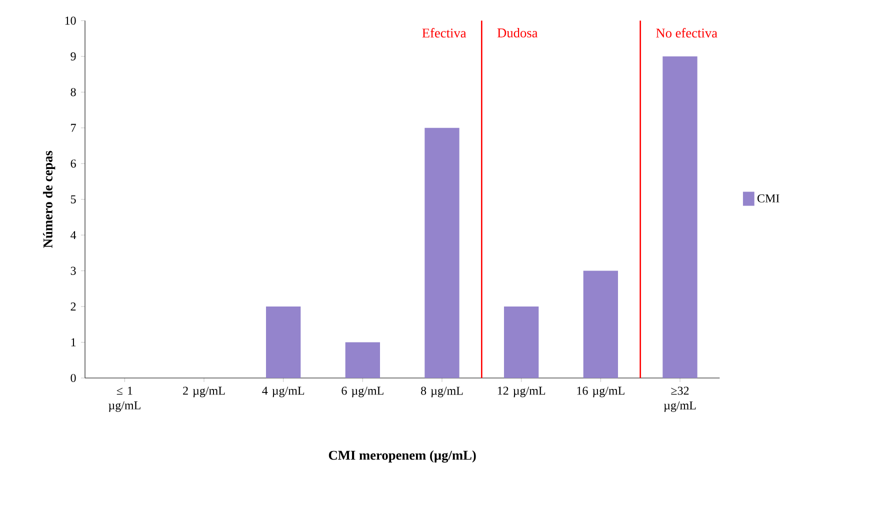 This screenshot has width=881, height=508. What do you see at coordinates (402, 456) in the screenshot?
I see `x-axis-title: CMI meropenem (µg/mL)` at bounding box center [402, 456].